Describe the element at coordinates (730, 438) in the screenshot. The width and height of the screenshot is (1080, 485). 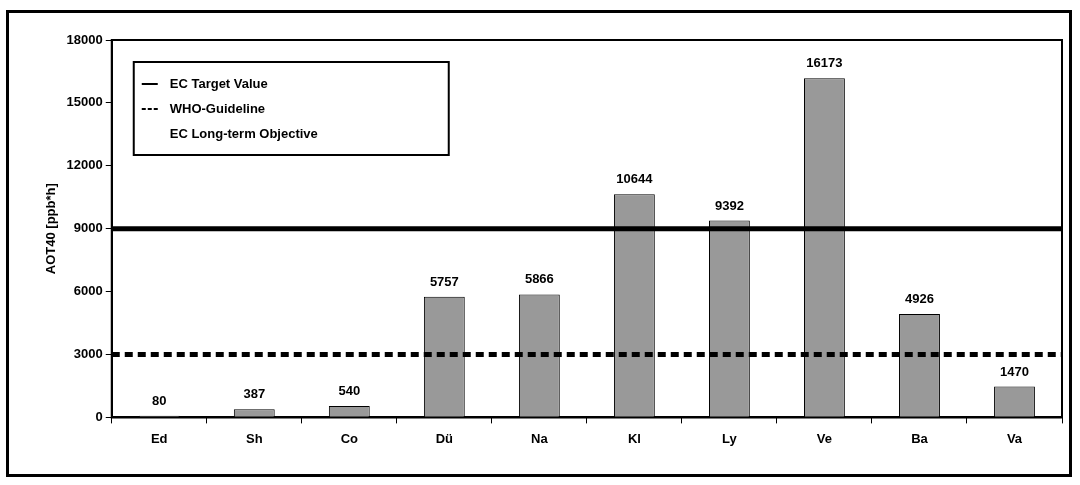
I see `x-tick-label: Ly` at that location.